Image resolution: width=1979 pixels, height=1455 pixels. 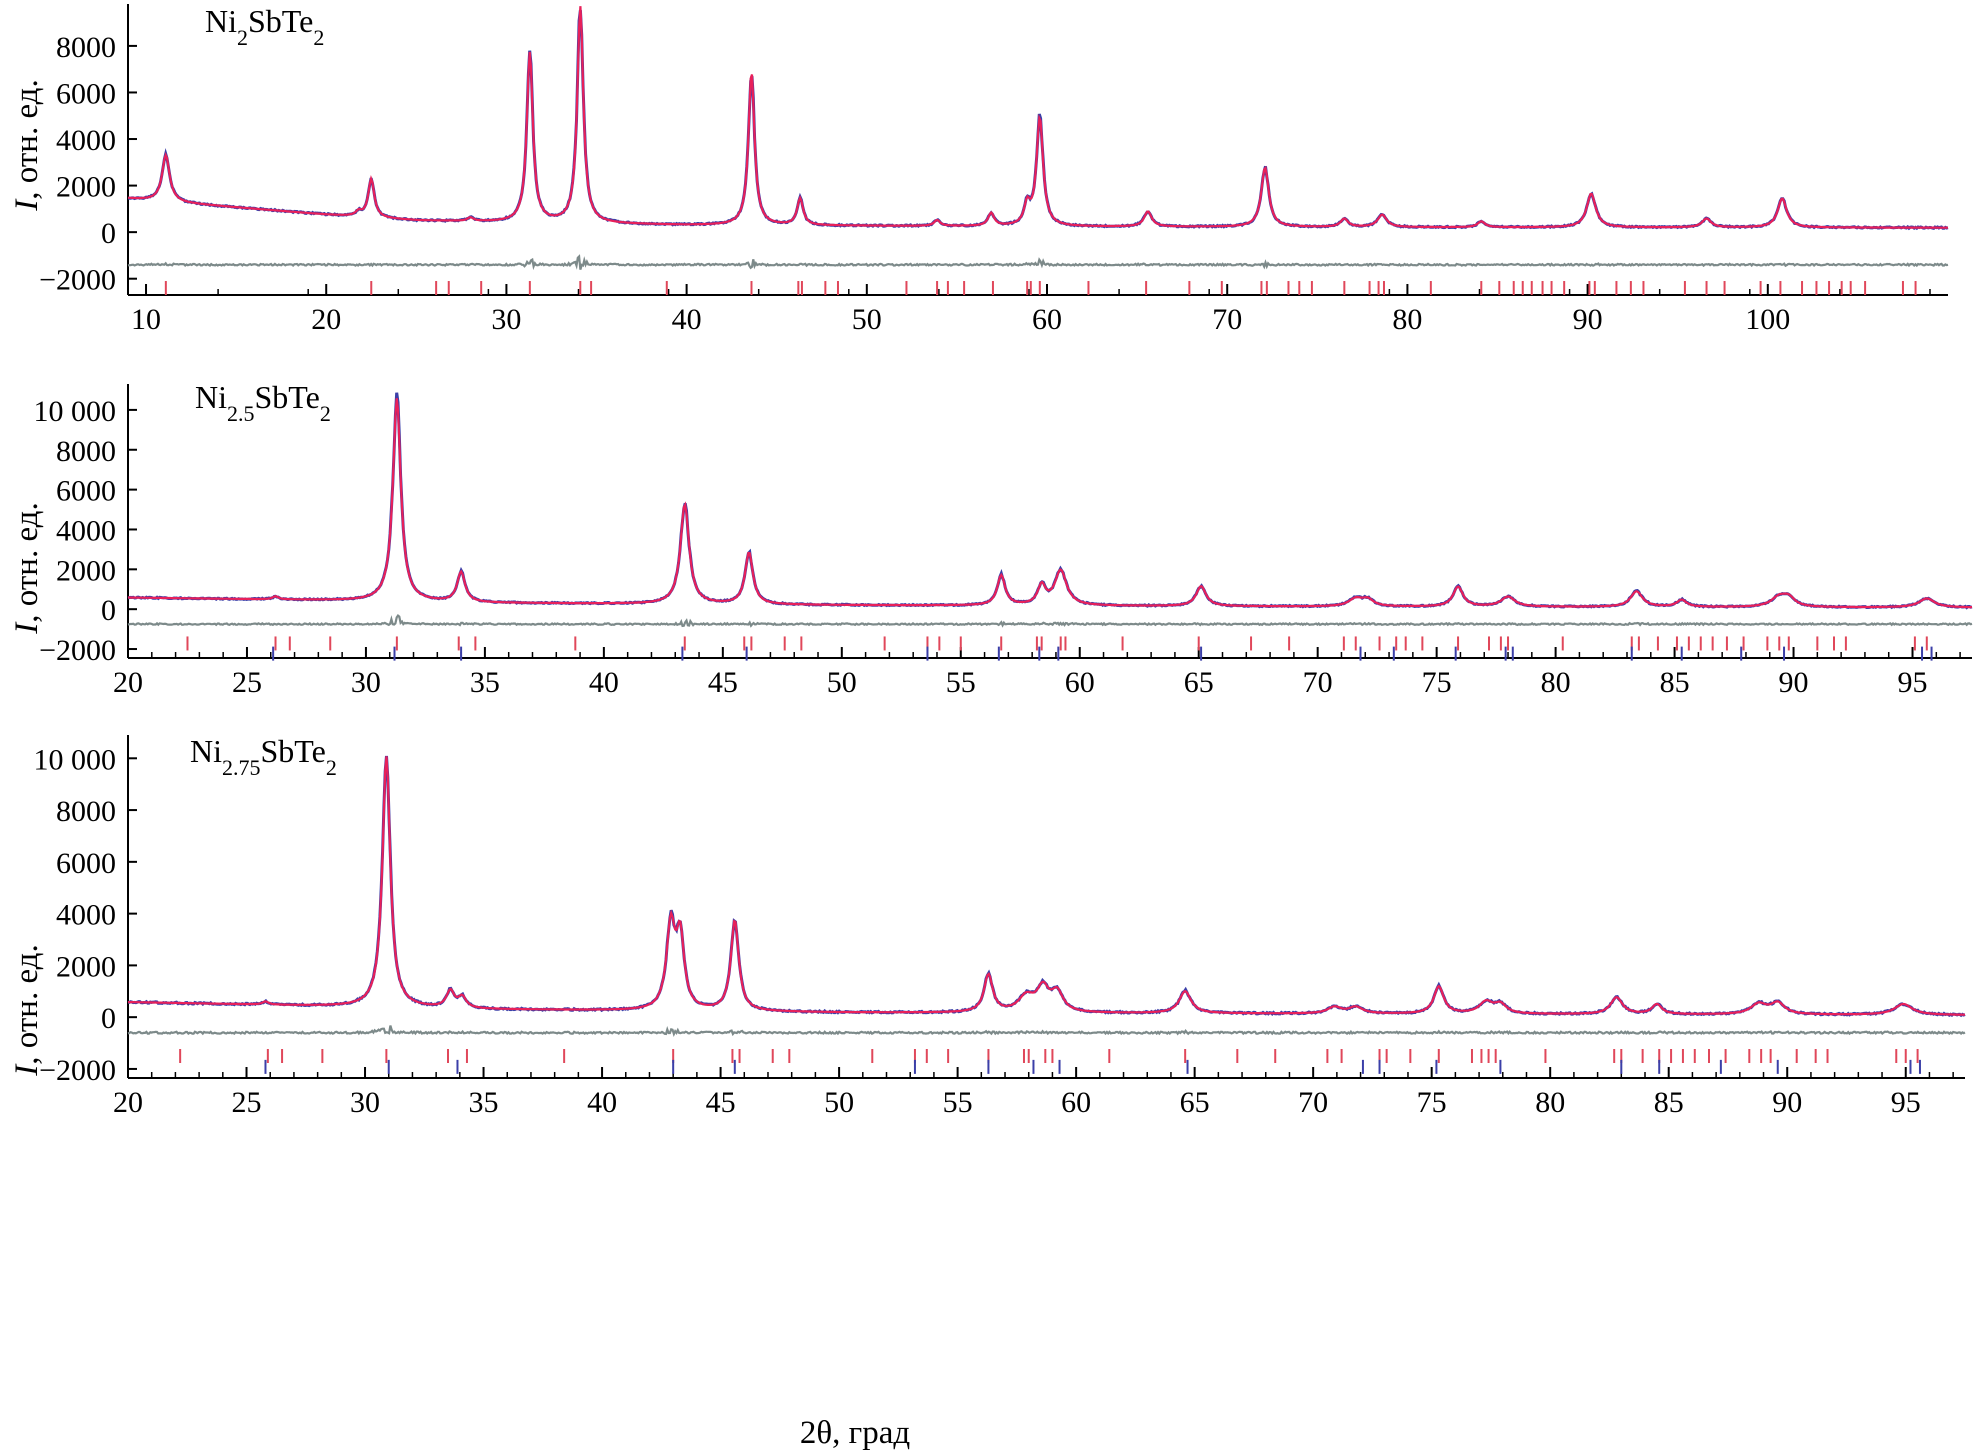 I want to click on panel-title: Ni2SbTe2, so click(x=264, y=26).